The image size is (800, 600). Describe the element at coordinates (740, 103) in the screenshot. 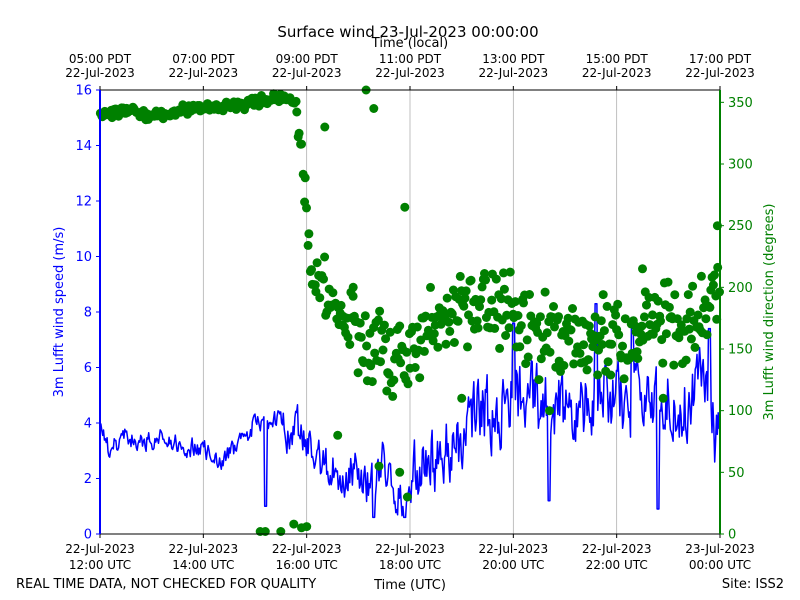

I see `y2-tick-label-7: 350` at that location.